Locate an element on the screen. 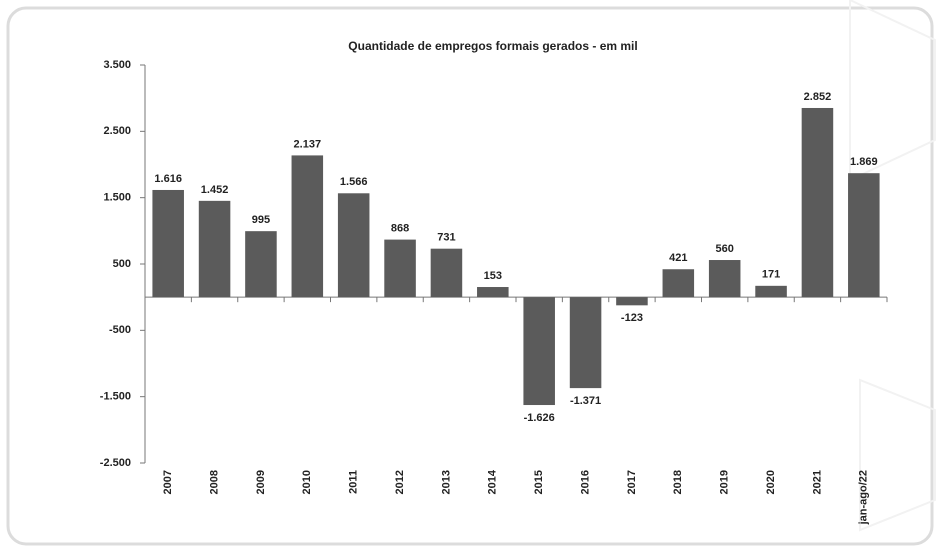 The width and height of the screenshot is (940, 549). x-tick-label: 2018 is located at coordinates (678, 482).